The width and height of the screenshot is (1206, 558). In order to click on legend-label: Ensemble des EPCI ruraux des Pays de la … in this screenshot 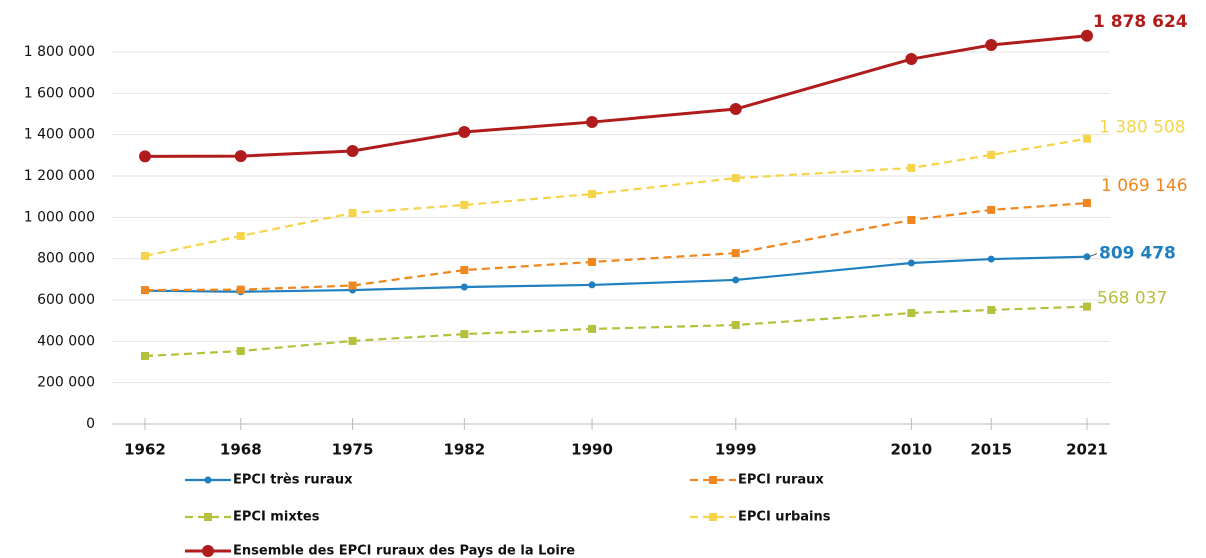, I will do `click(404, 551)`.